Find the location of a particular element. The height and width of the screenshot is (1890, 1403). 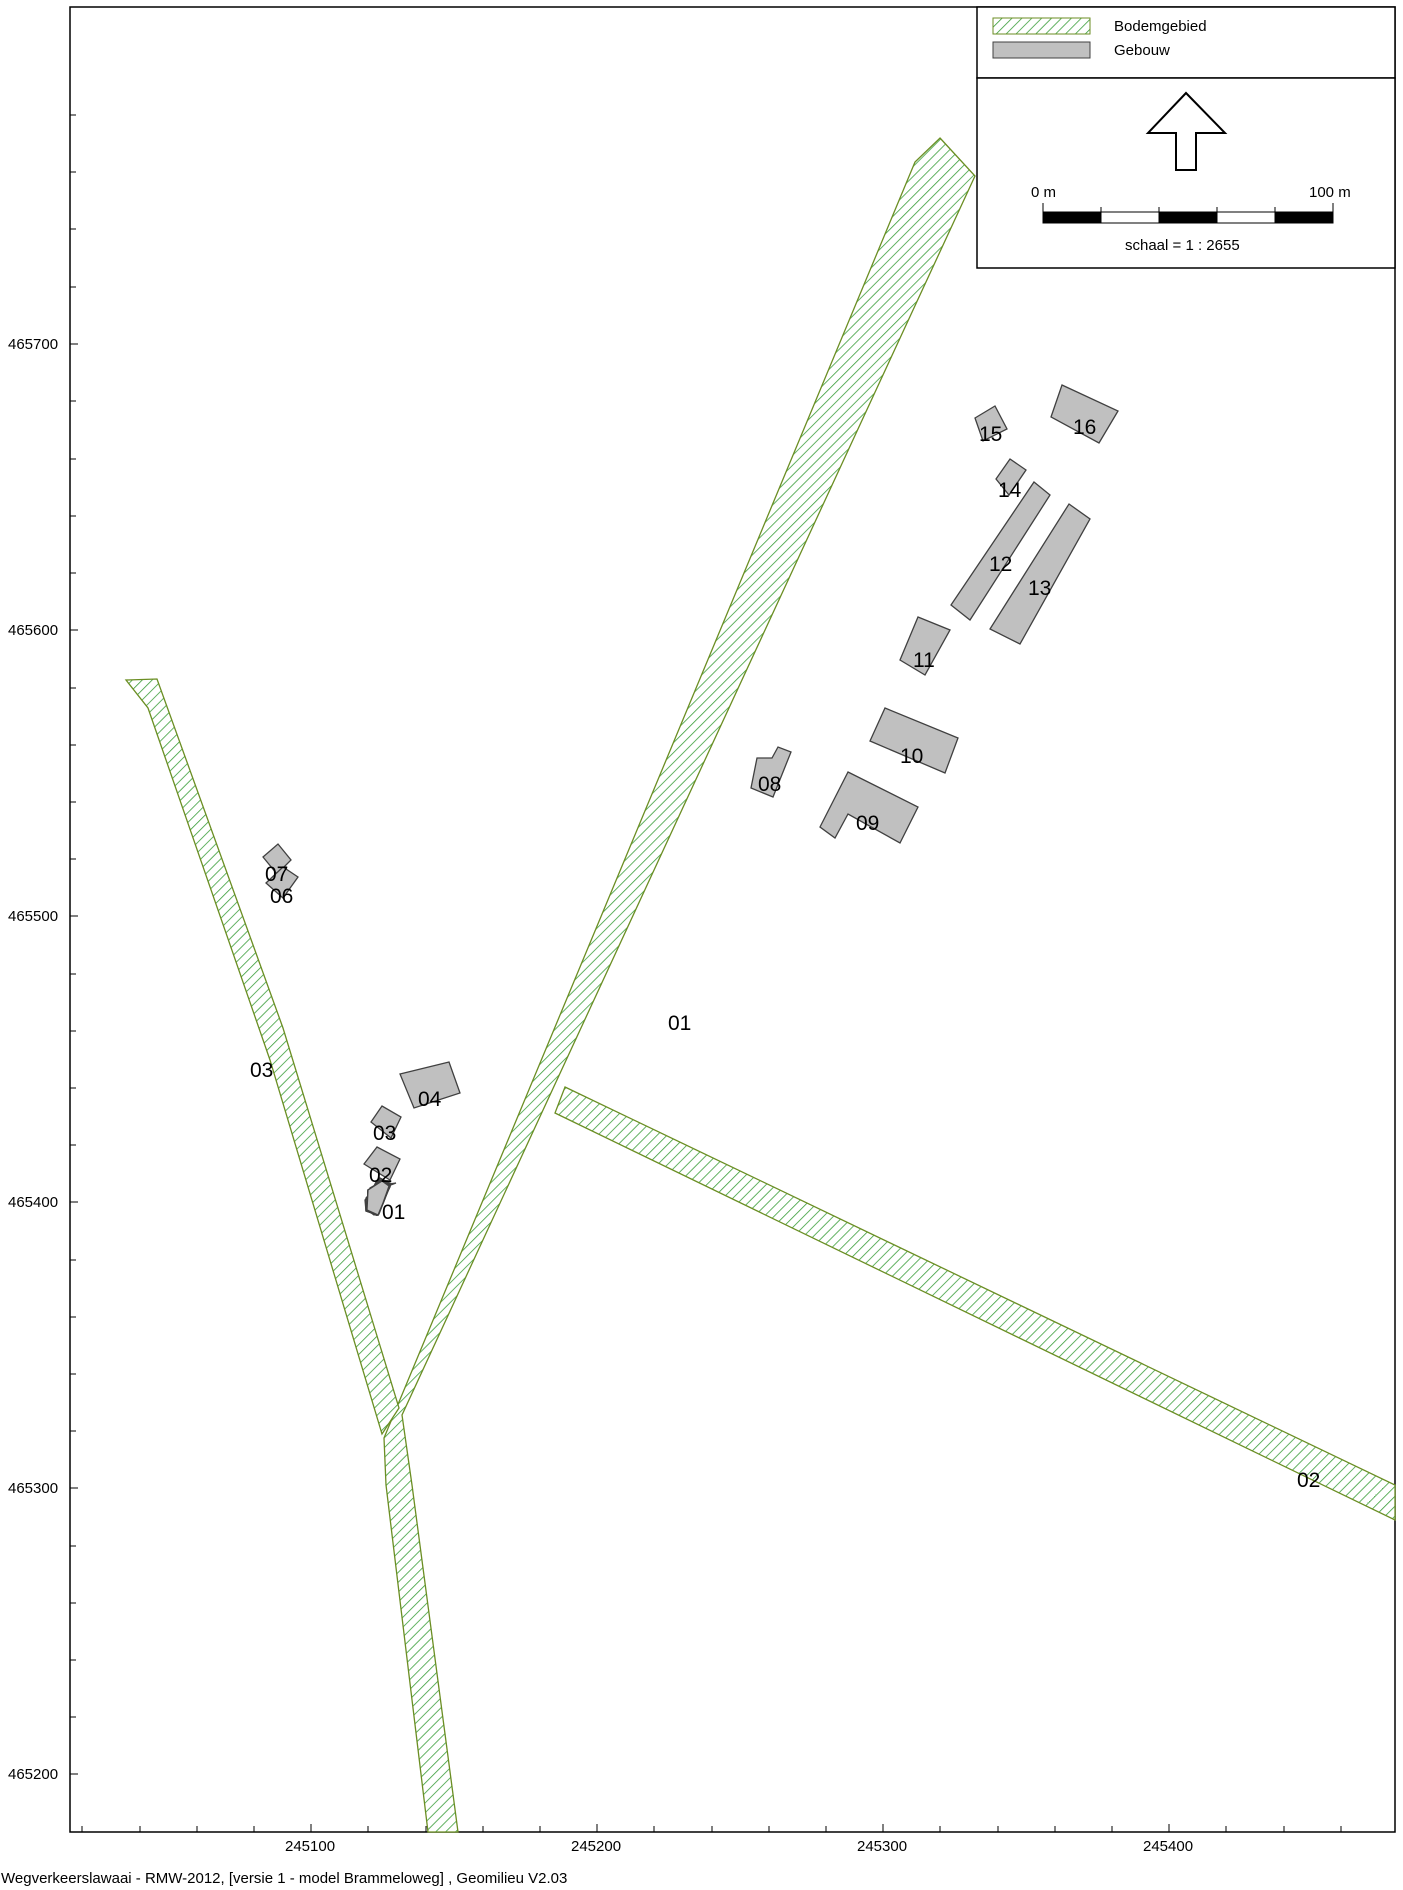

building-label-15: 15 is located at coordinates (990, 434).